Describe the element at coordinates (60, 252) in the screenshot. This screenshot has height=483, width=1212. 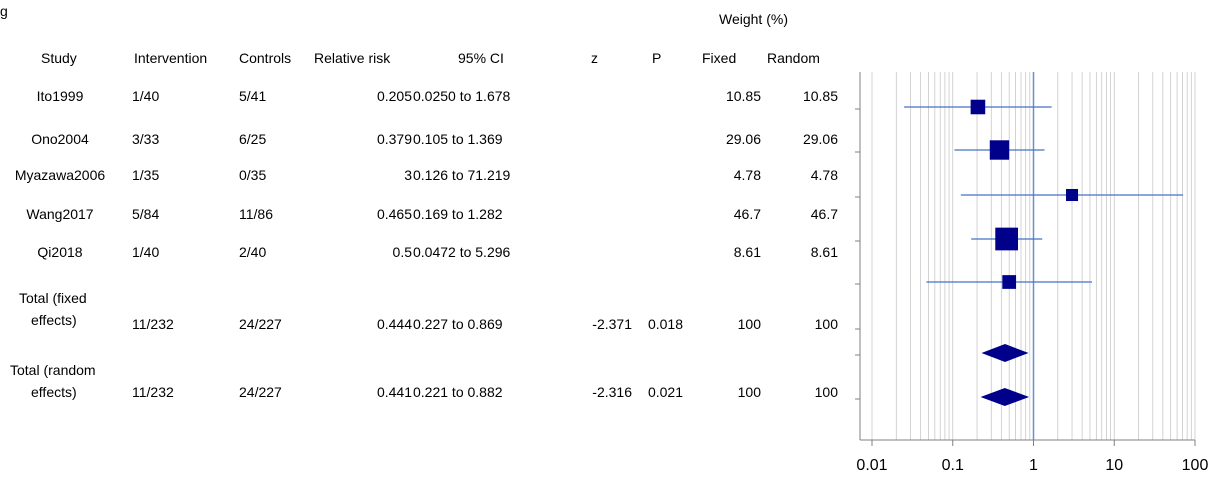
I see `study-name: Qi2018` at that location.